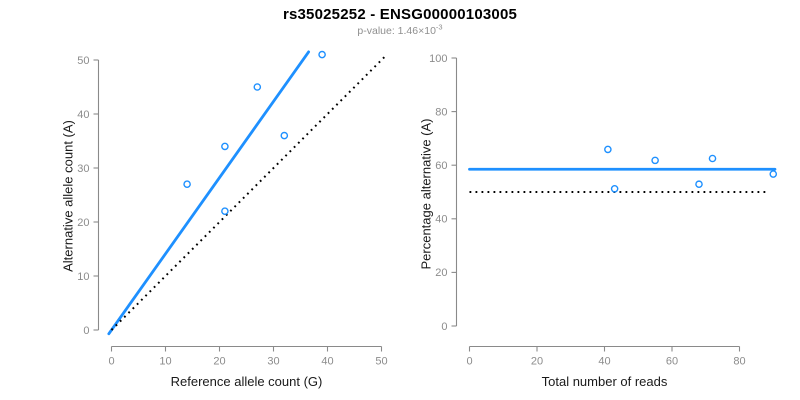 The image size is (800, 400). What do you see at coordinates (672, 362) in the screenshot?
I see `right-x-tick-label: 60` at bounding box center [672, 362].